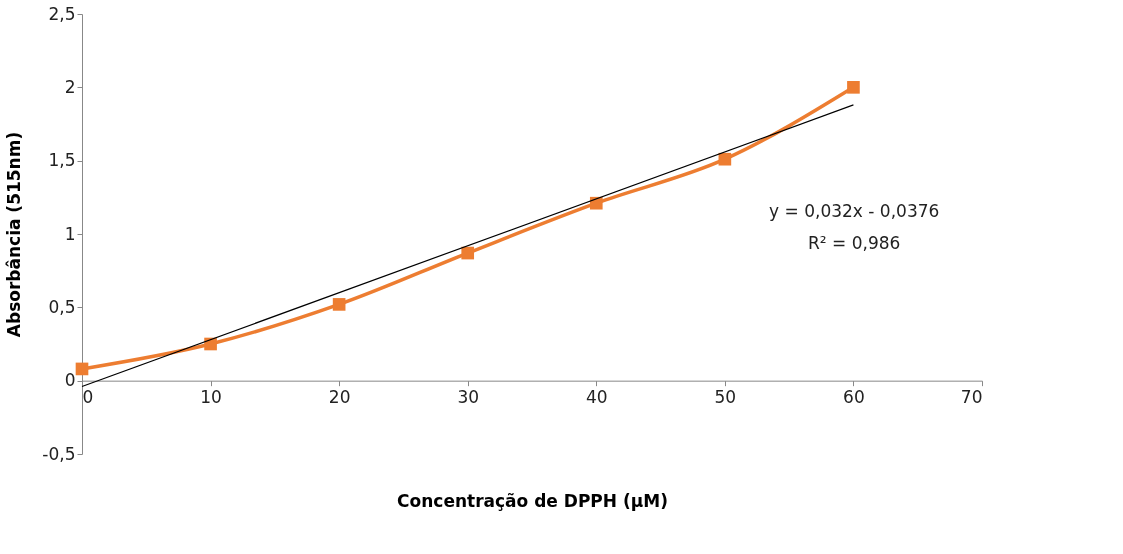 The height and width of the screenshot is (554, 1123). What do you see at coordinates (971, 397) in the screenshot?
I see `x-tick-label: 70` at bounding box center [971, 397].